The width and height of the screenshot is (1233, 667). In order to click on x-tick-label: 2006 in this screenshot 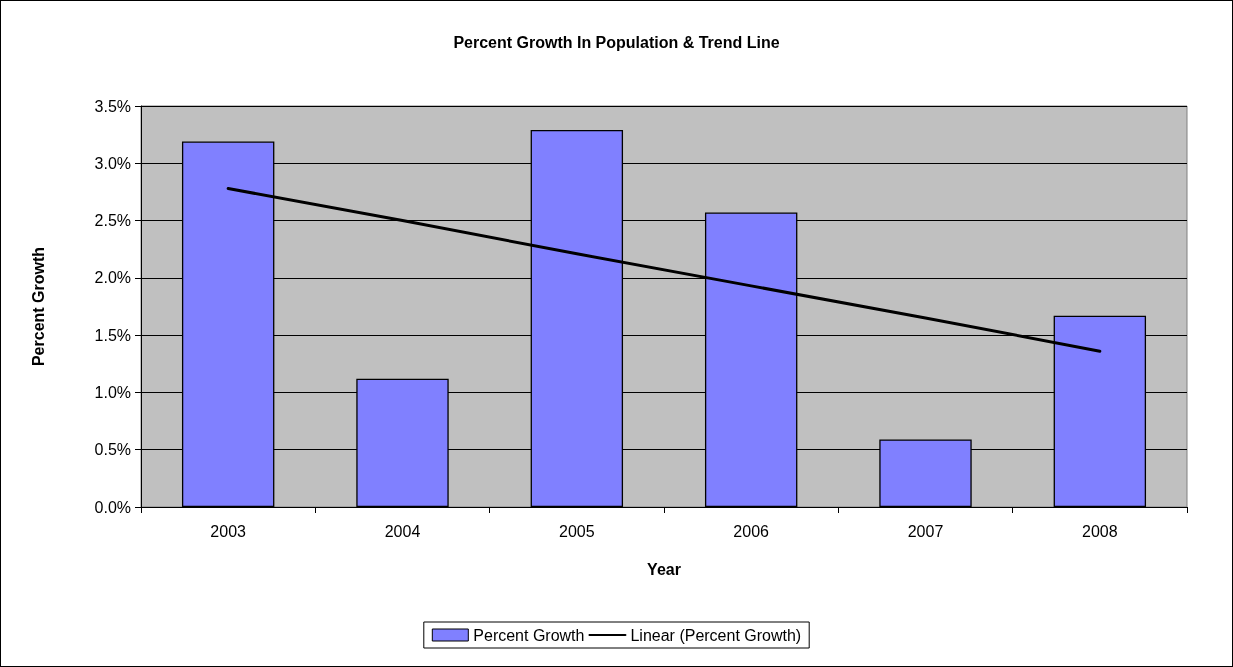, I will do `click(751, 531)`.